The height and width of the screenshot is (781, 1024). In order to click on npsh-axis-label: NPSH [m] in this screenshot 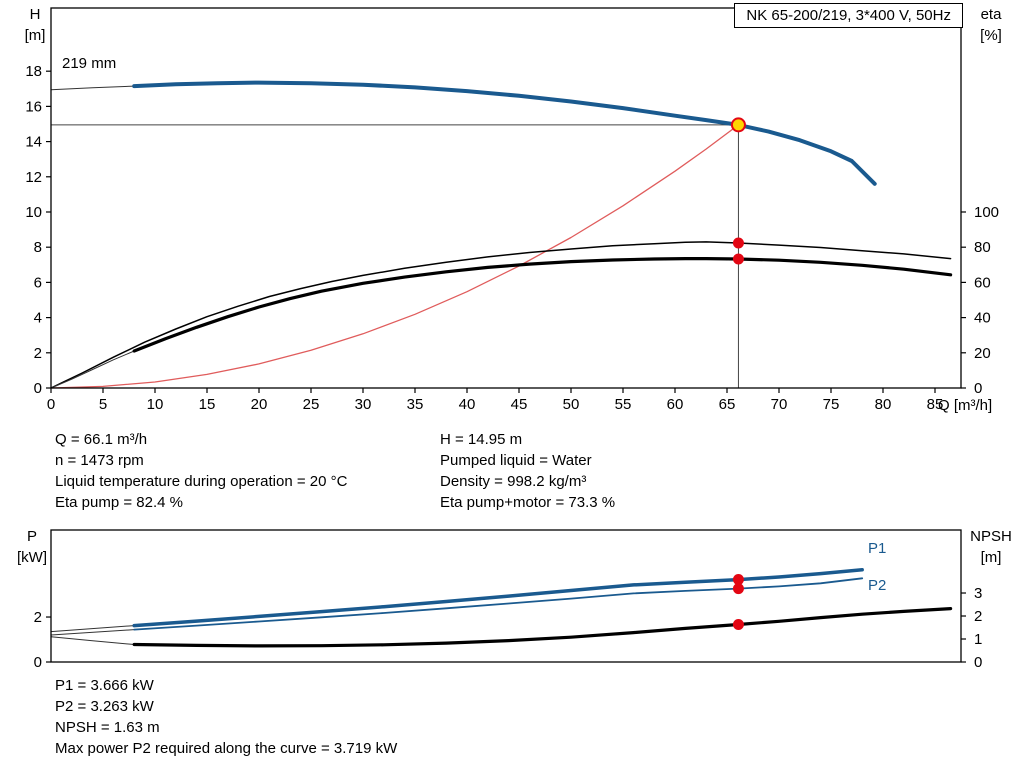, I will do `click(991, 547)`.